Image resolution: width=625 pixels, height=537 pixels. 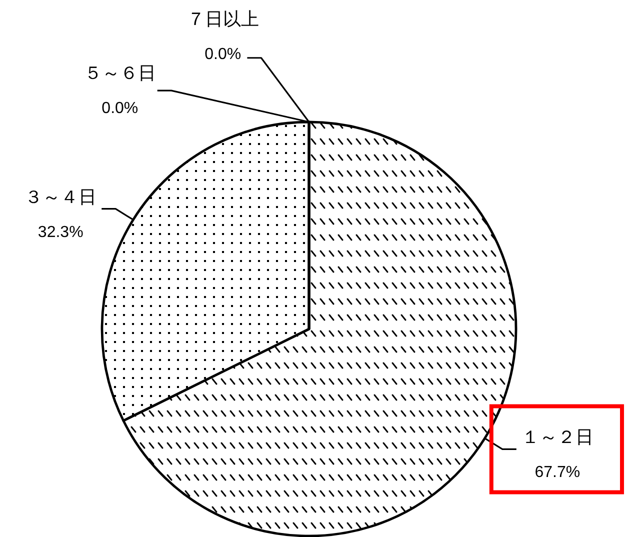 I want to click on category-label: ５～６日, so click(x=120, y=73).